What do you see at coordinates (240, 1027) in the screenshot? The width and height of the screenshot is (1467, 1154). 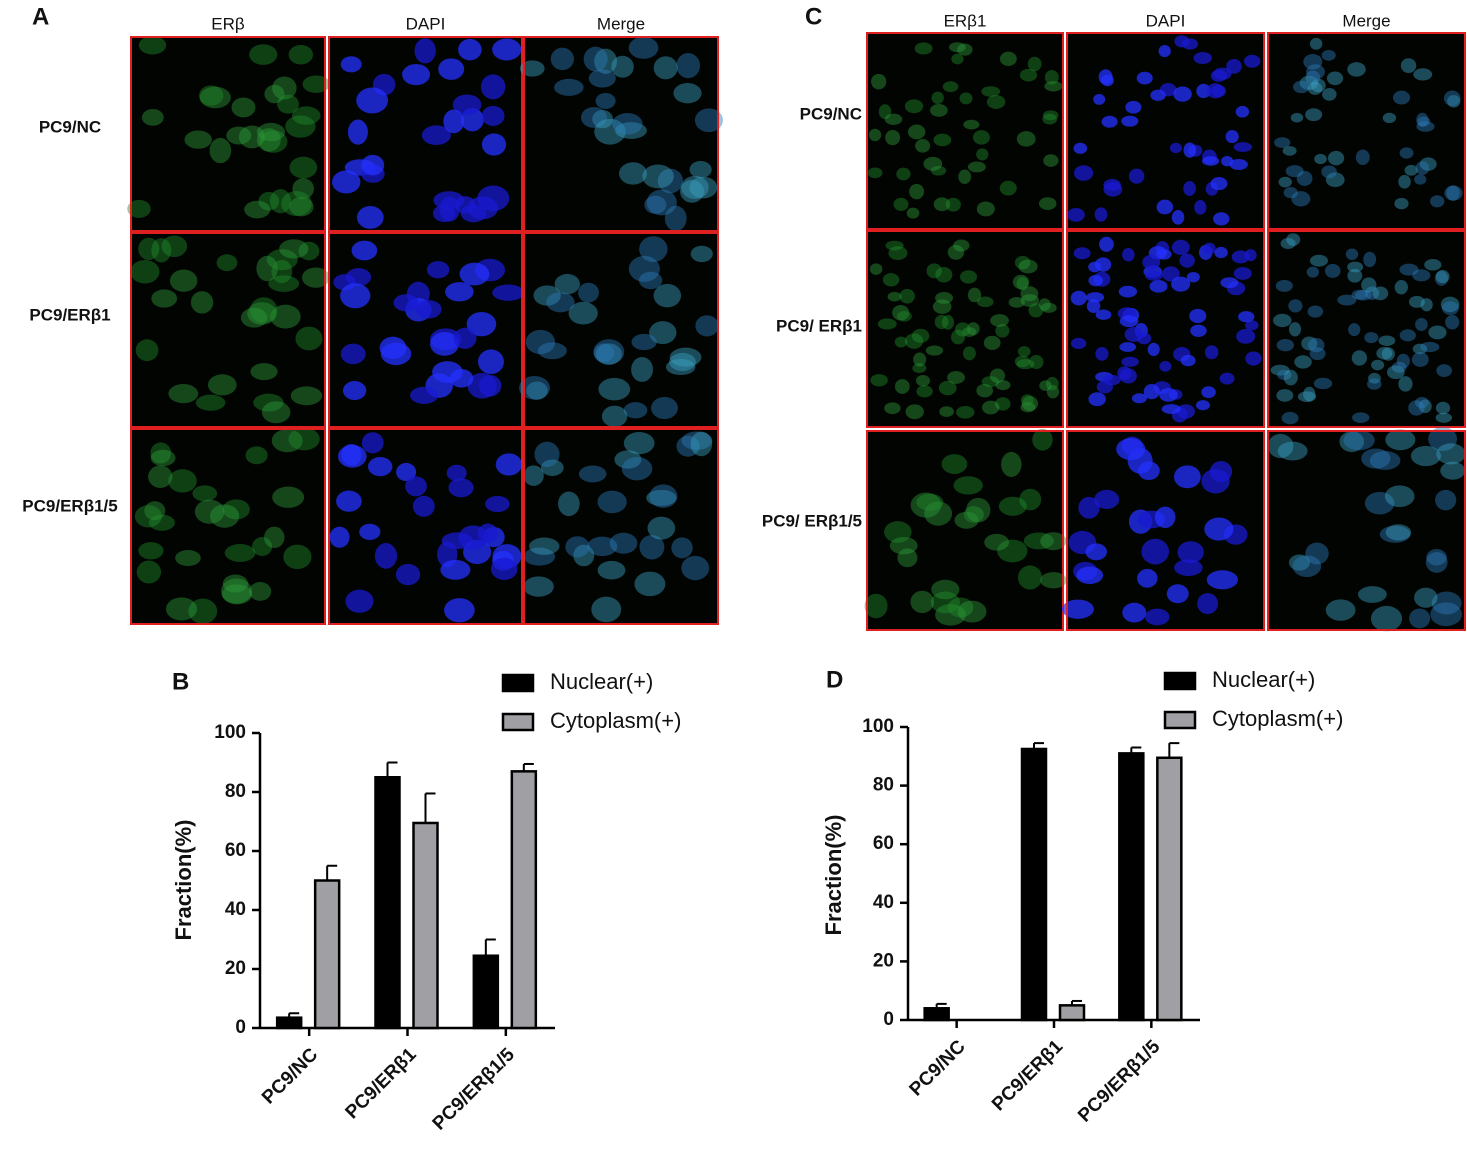 I see `y-tick-label: 0` at bounding box center [240, 1027].